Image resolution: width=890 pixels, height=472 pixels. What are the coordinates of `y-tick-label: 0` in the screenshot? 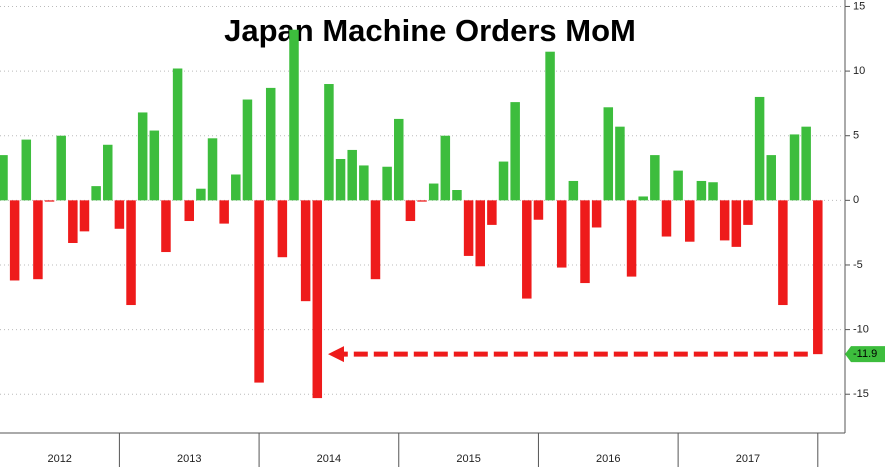 It's located at (856, 200).